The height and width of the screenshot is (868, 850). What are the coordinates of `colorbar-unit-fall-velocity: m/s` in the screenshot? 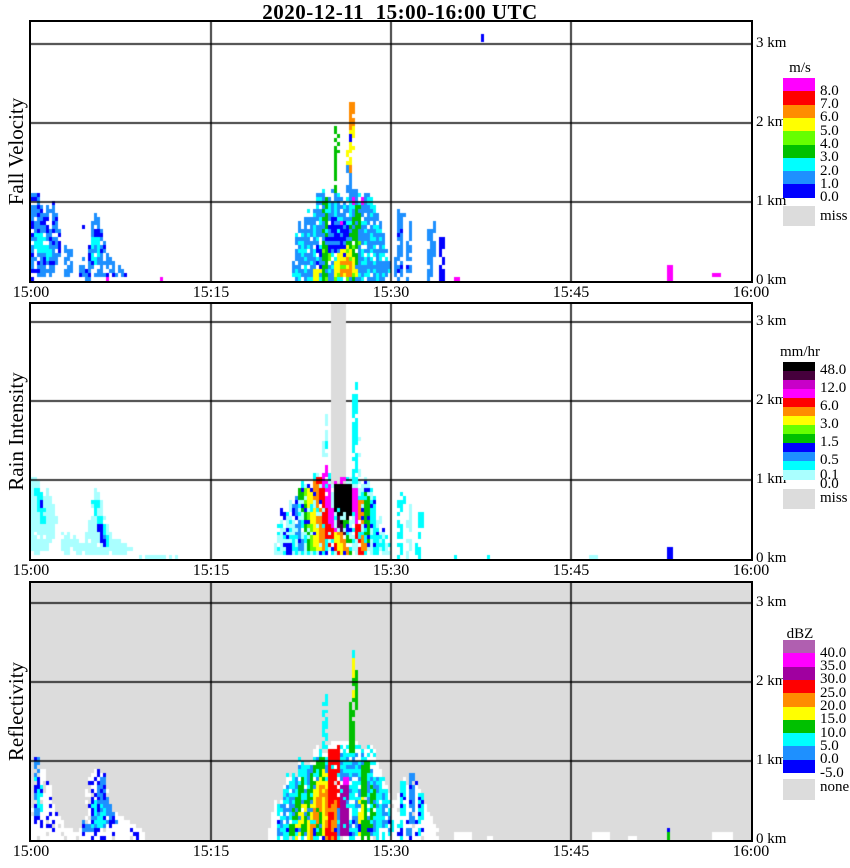 It's located at (800, 68).